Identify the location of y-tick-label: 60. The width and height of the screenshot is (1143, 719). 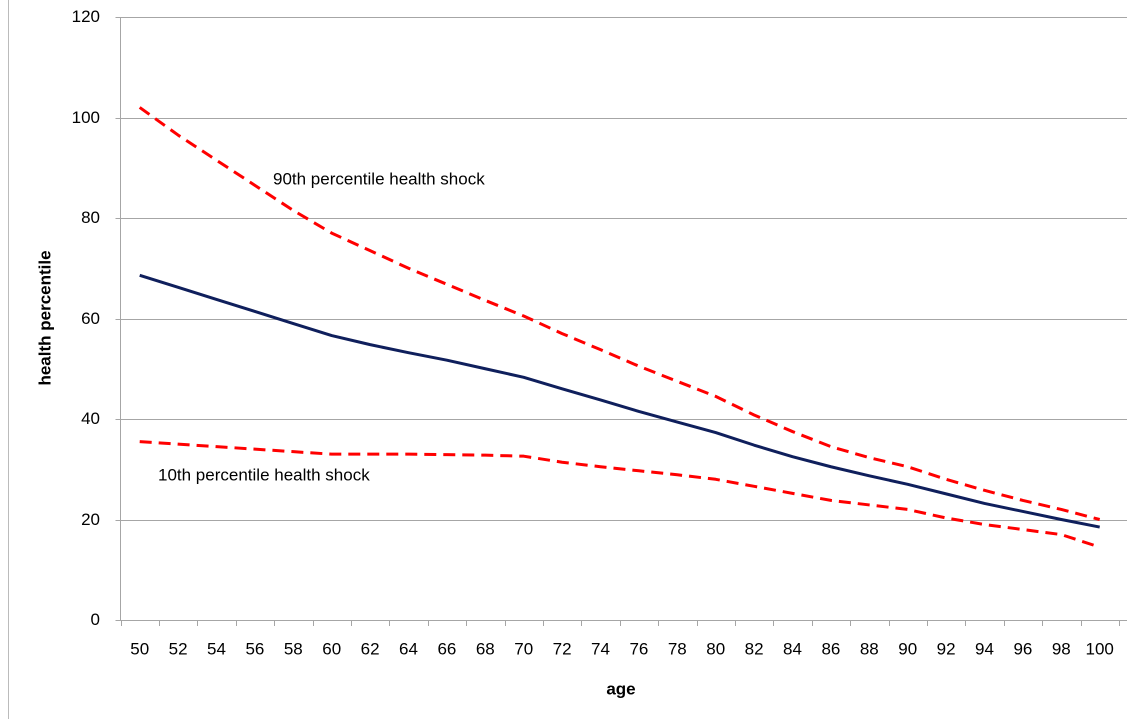
(90, 318).